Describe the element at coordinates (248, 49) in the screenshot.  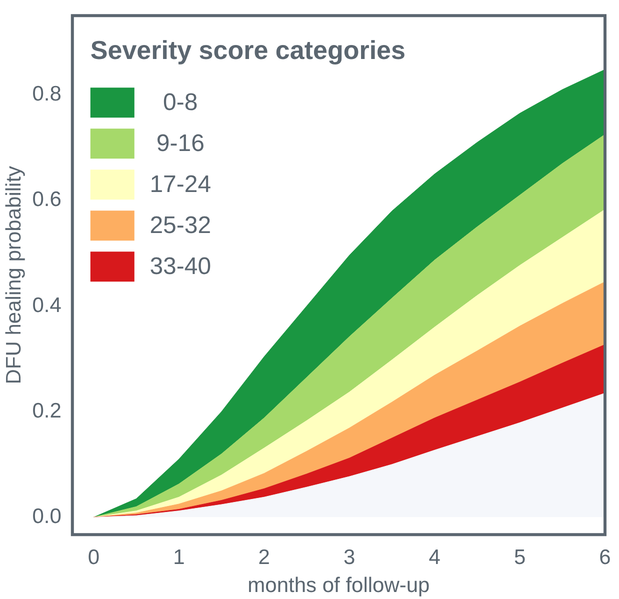
I see `legend-title: Severity score categories` at that location.